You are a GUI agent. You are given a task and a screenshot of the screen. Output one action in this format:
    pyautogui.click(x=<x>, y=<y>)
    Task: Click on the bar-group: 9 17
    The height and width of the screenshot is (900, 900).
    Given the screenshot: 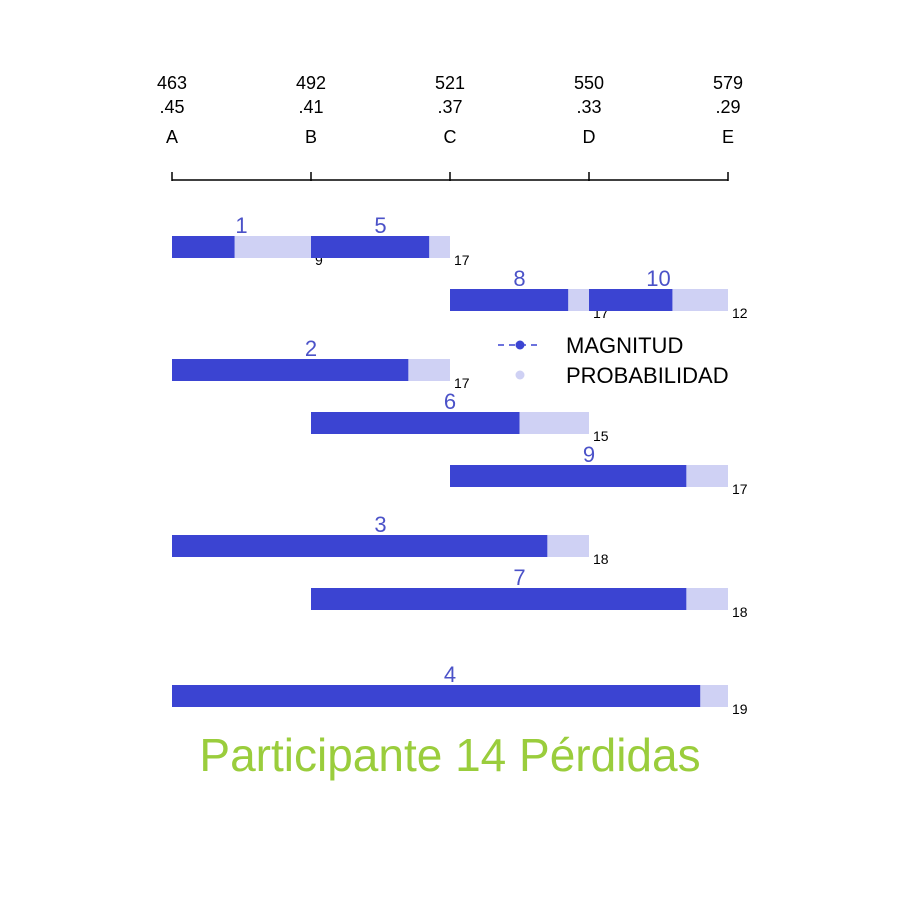 What is the action you would take?
    pyautogui.click(x=599, y=469)
    